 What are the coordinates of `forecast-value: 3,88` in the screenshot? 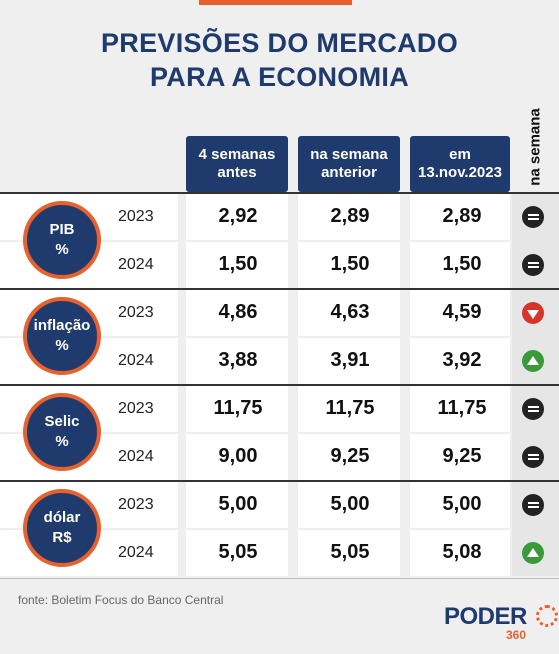 It's located at (238, 360).